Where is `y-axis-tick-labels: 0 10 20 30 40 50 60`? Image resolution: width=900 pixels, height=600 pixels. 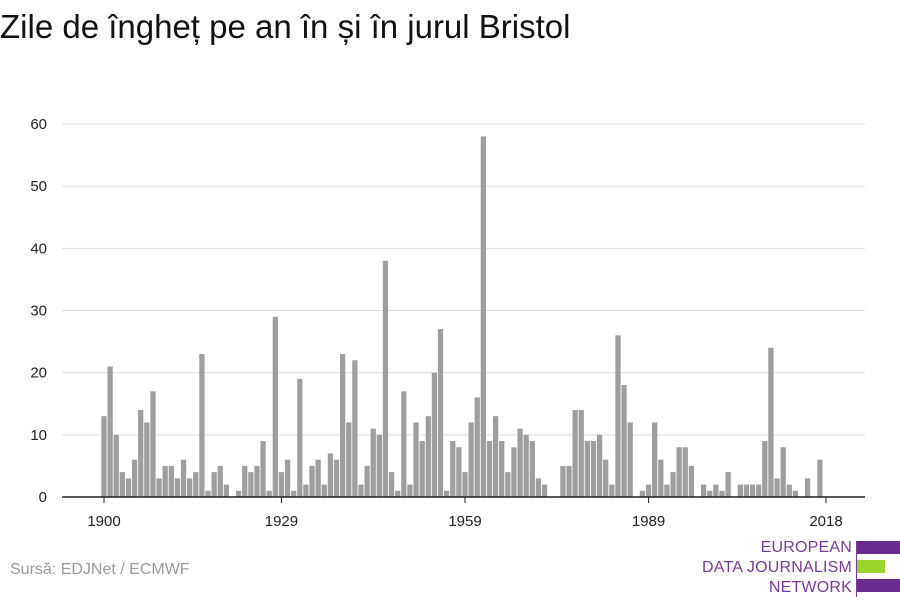 y-axis-tick-labels: 0 10 20 30 40 50 60 is located at coordinates (38, 311).